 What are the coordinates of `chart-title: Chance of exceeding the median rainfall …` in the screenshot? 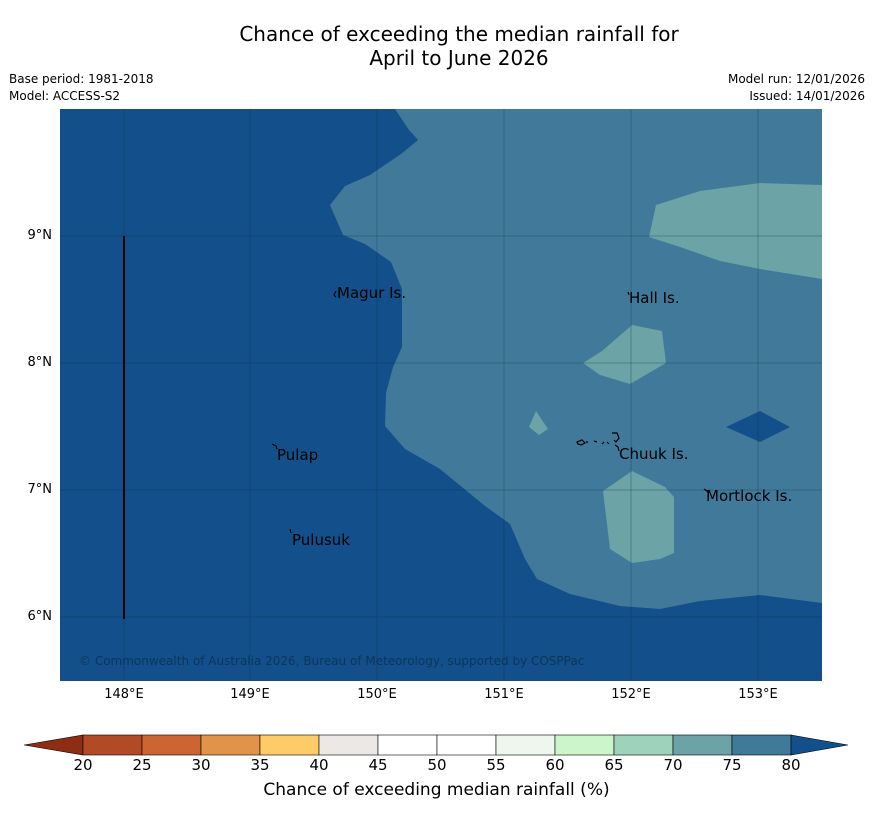 It's located at (436, 46).